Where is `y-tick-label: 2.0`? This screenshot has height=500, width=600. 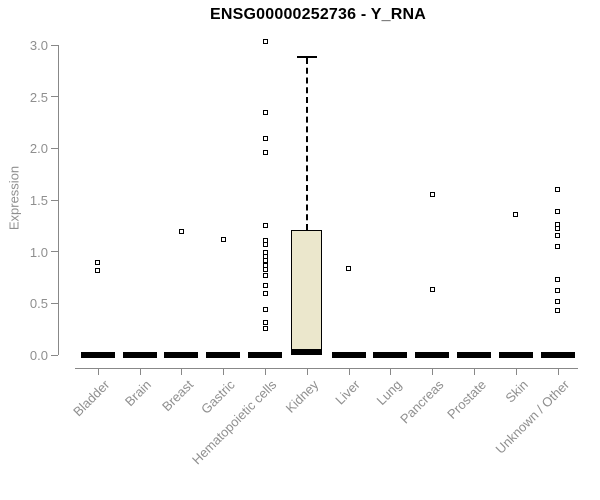
y-tick-label: 2.0 is located at coordinates (38, 149).